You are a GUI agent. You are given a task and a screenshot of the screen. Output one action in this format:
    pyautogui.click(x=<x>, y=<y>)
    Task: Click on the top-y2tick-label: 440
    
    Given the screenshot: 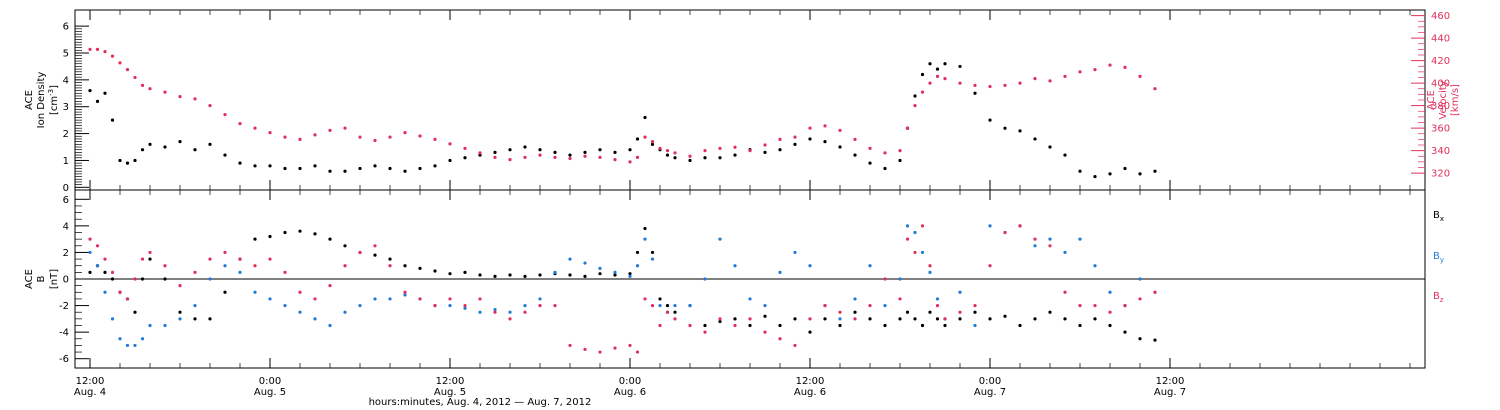 What is the action you would take?
    pyautogui.click(x=1440, y=39)
    